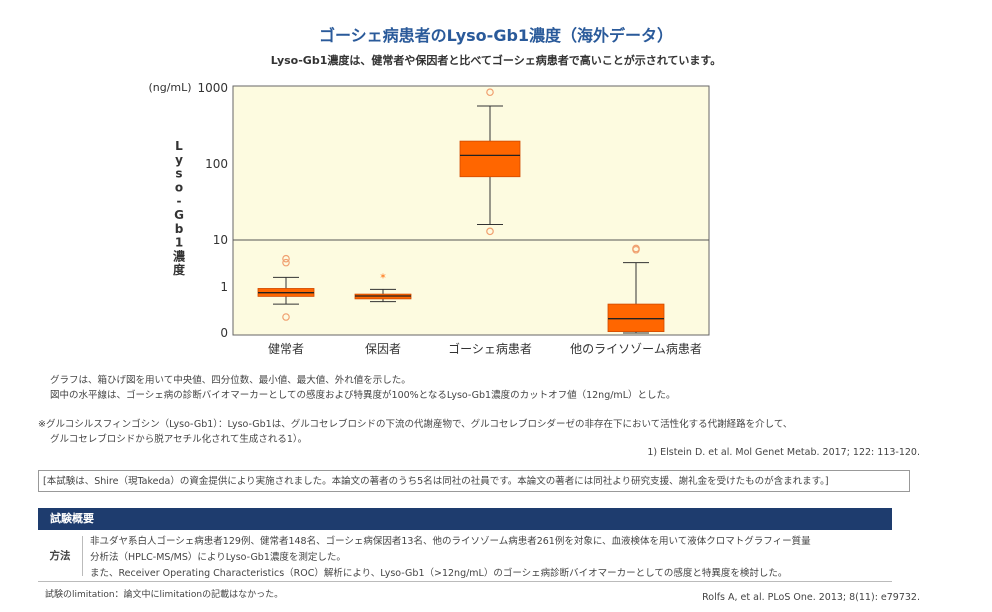  Describe the element at coordinates (286, 349) in the screenshot. I see `x-category-label: 健常者` at that location.